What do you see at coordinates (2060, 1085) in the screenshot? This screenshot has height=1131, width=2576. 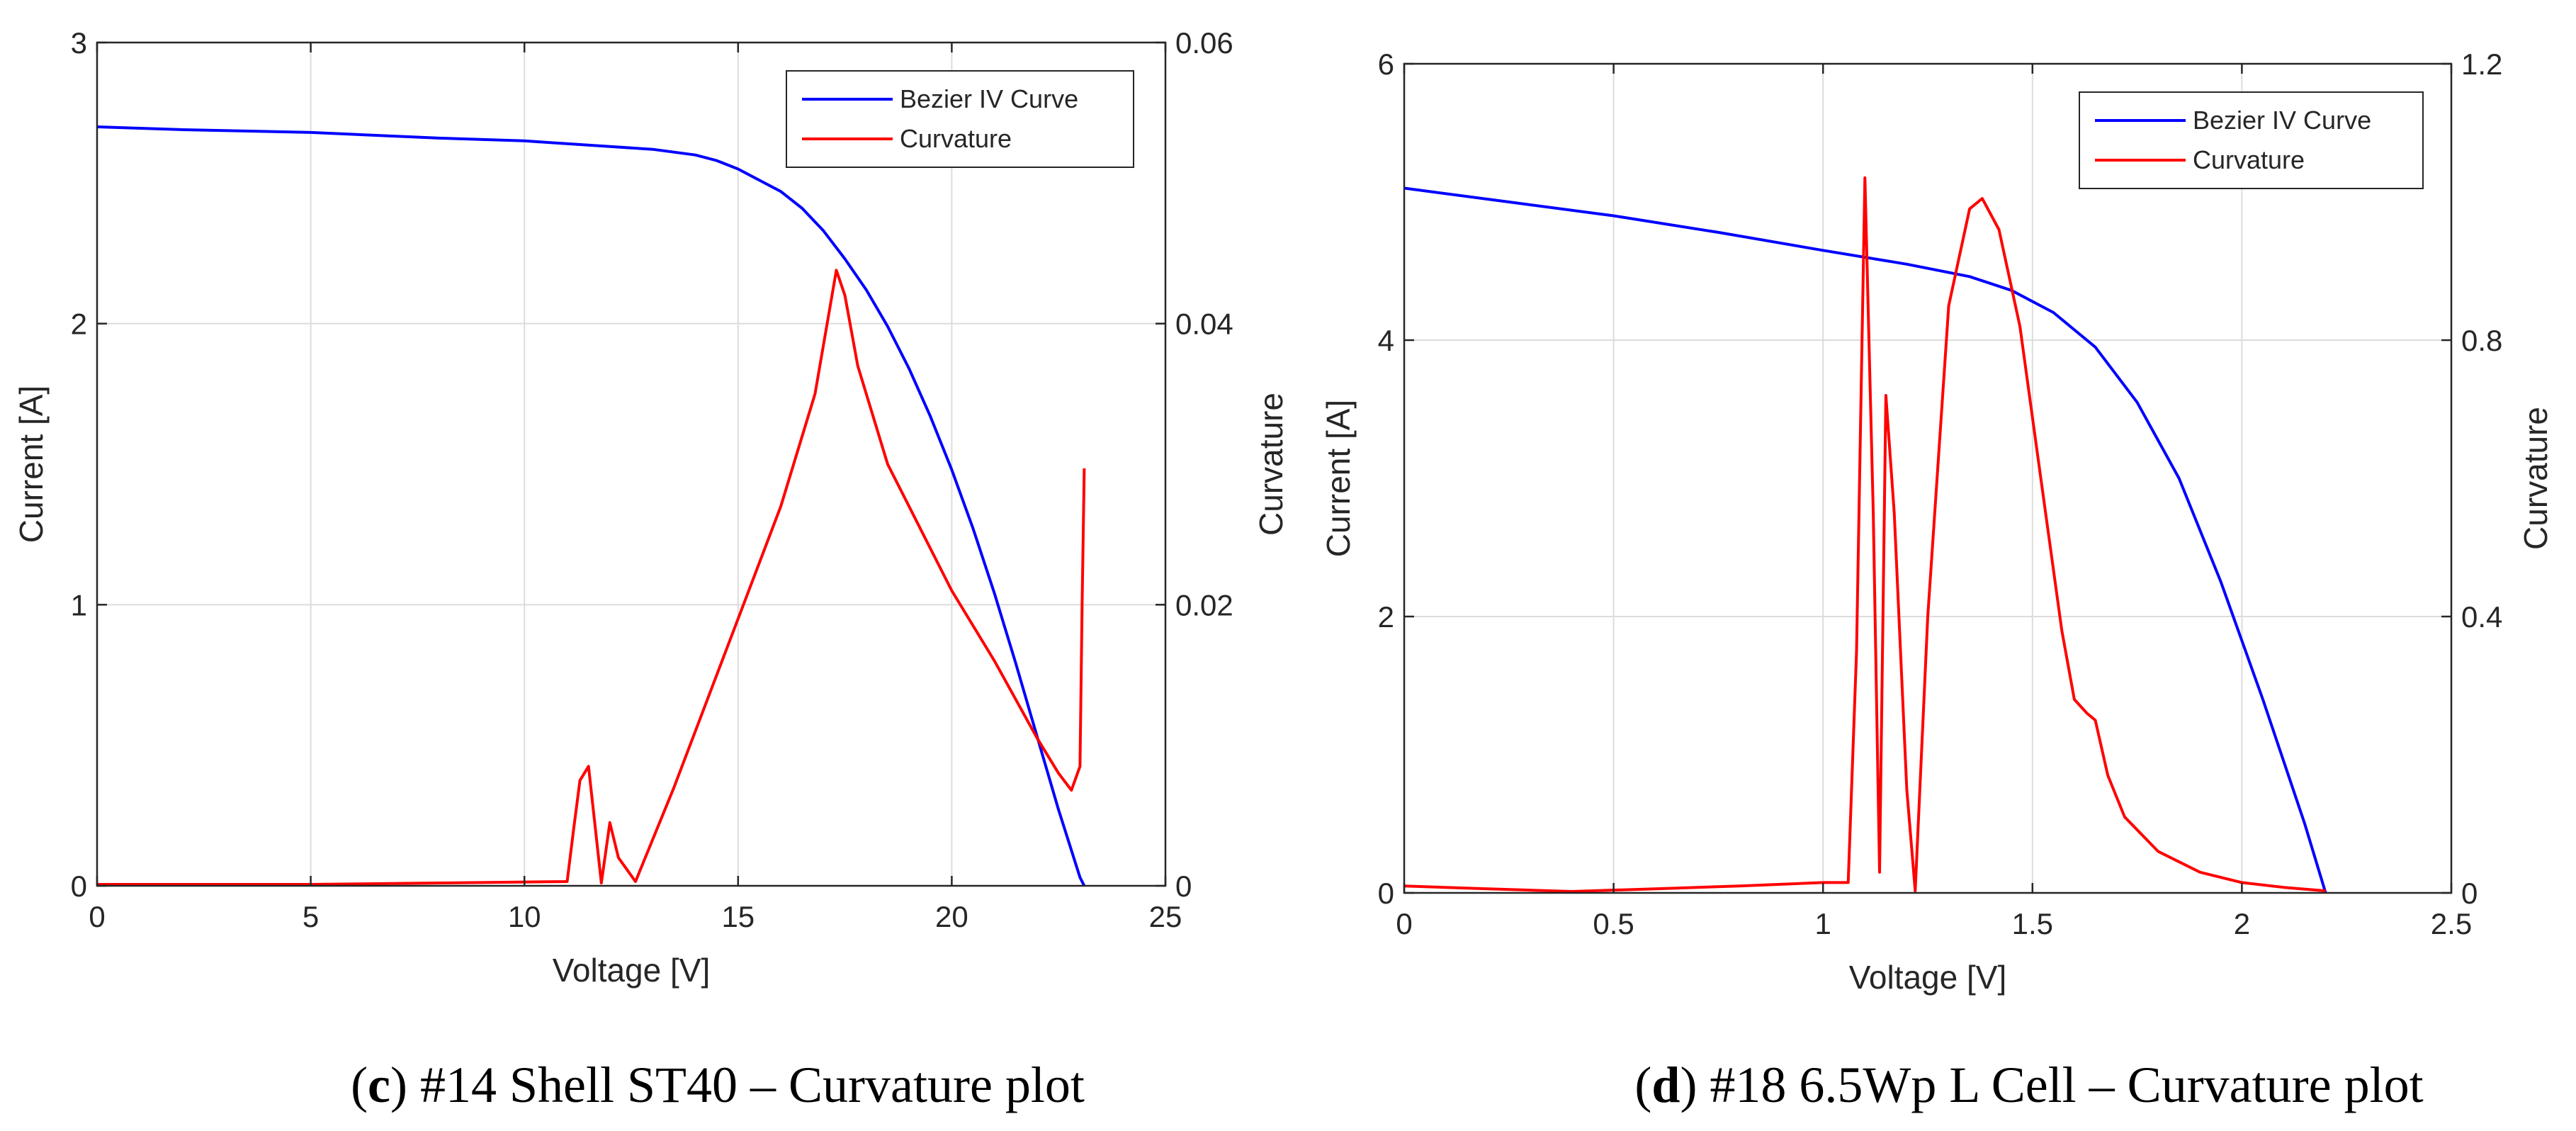 I see `caption-d-text: #18 6.5Wp L Cell – Curvature plot` at bounding box center [2060, 1085].